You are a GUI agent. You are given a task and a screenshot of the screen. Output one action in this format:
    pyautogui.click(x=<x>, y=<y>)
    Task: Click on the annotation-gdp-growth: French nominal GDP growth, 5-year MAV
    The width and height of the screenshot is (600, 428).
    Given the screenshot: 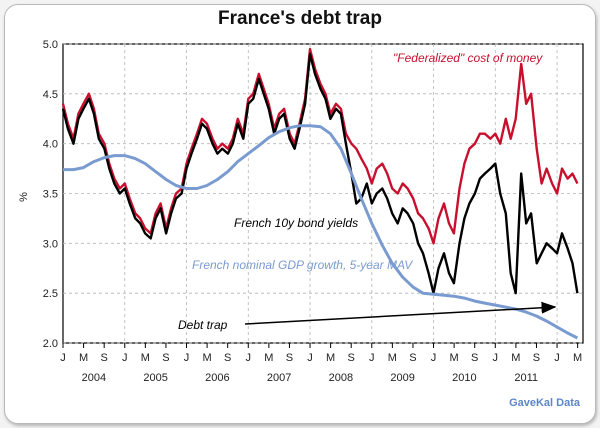 What is the action you would take?
    pyautogui.click(x=302, y=265)
    